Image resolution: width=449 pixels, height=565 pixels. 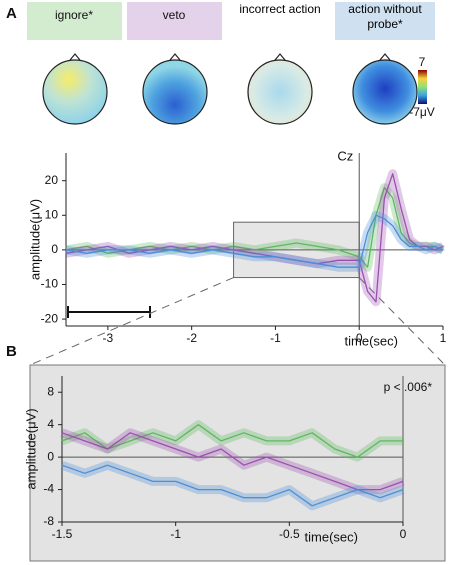 What do you see at coordinates (74, 15) in the screenshot?
I see `topomap-label: ignore*` at bounding box center [74, 15].